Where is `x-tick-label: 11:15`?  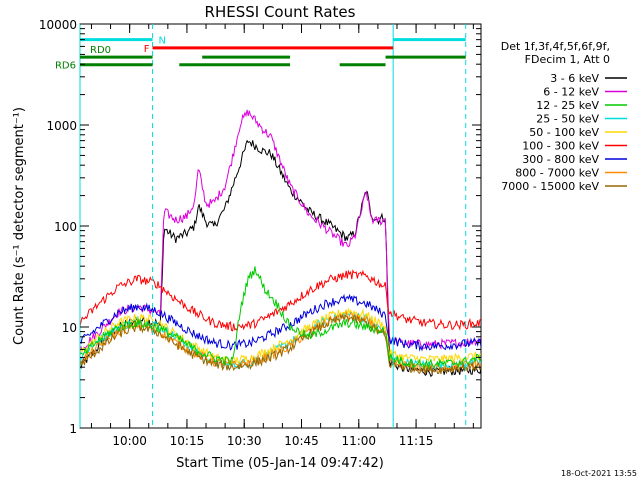
x-tick-label: 11:15 is located at coordinates (416, 441).